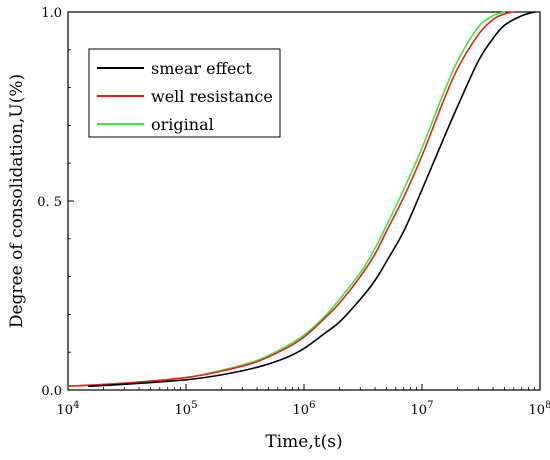 This screenshot has height=460, width=550. I want to click on x-tick-label: 10⁸, so click(539, 409).